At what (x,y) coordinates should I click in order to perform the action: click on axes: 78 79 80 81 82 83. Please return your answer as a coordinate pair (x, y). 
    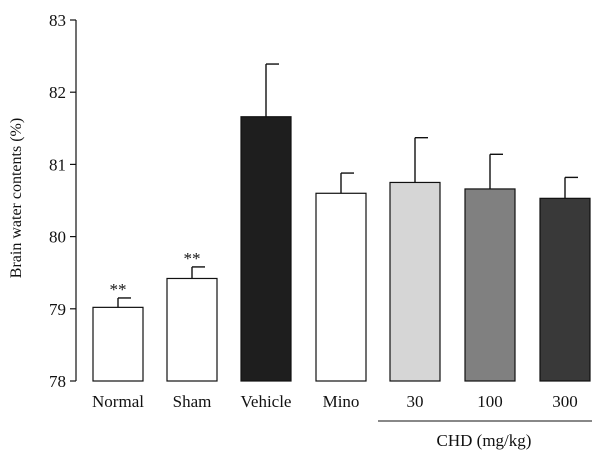
    Looking at the image, I should click on (63, 201).